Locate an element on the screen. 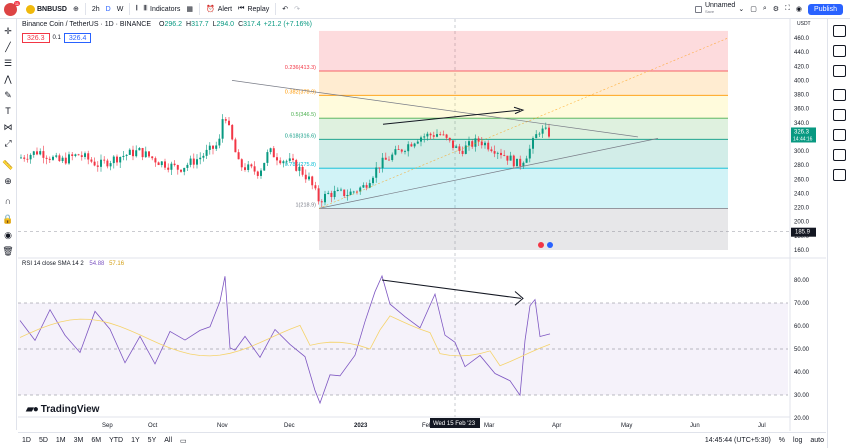 The image size is (850, 448). interval-d: D is located at coordinates (108, 9).